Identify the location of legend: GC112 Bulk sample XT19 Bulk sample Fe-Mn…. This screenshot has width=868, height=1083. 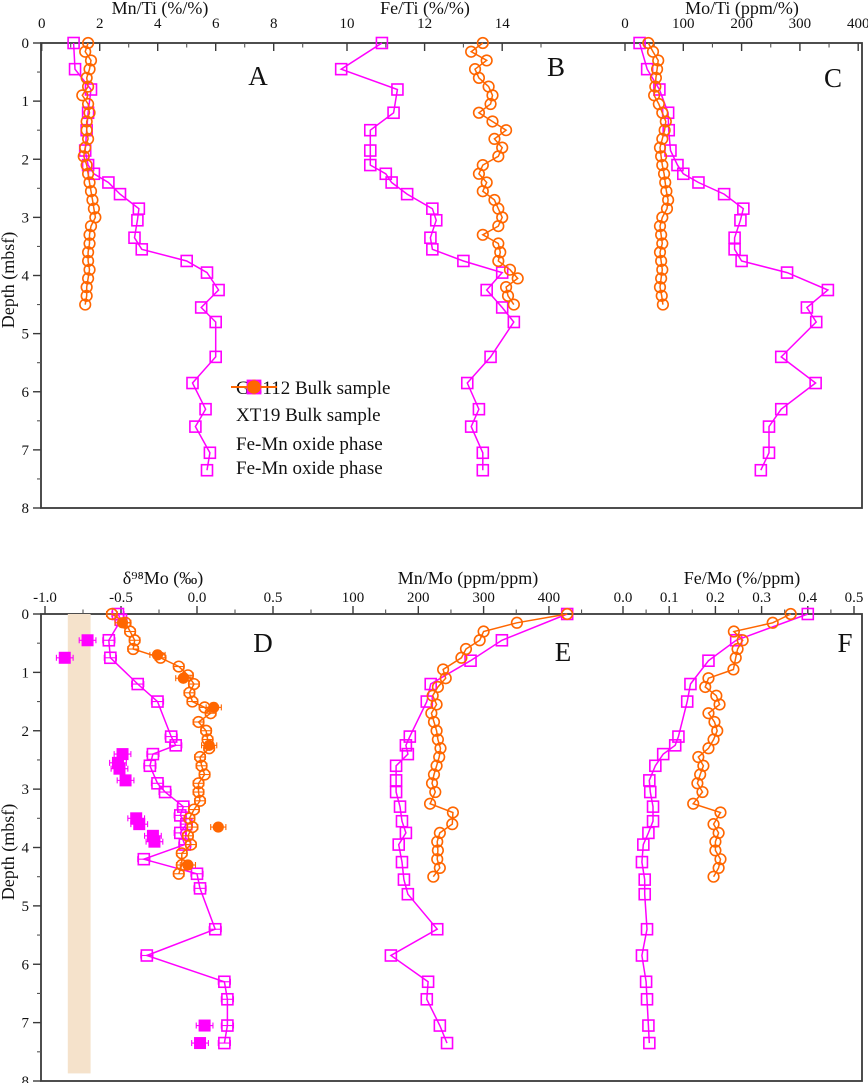
(309, 429).